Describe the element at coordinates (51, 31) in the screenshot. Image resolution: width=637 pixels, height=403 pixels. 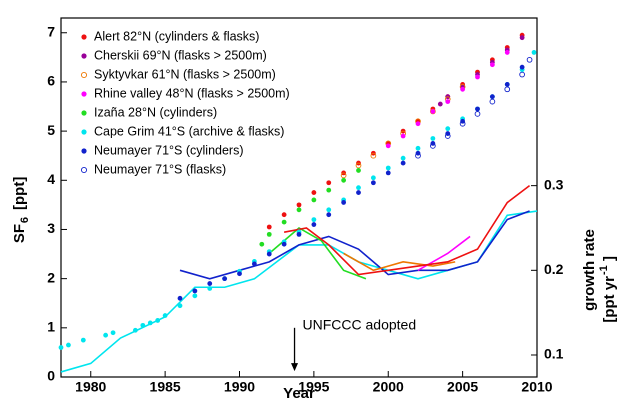
I see `y-tick-label: 7` at that location.